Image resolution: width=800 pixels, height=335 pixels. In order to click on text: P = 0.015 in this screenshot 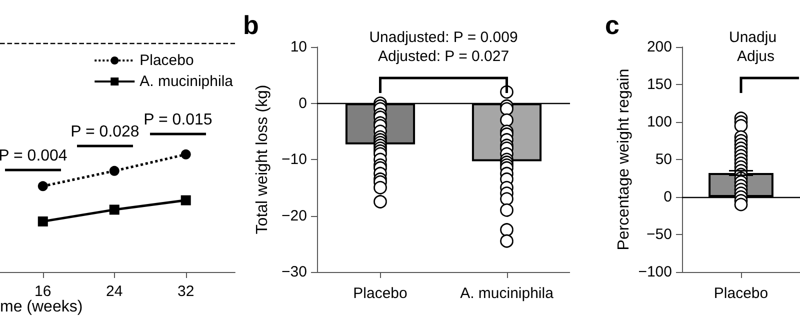, I will do `click(178, 120)`.